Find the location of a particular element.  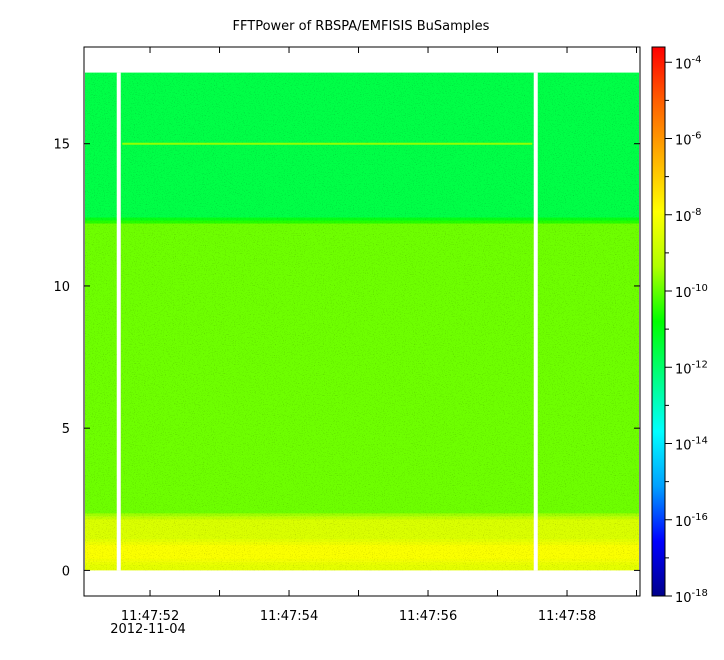

y-tick-label: 0 is located at coordinates (66, 571).